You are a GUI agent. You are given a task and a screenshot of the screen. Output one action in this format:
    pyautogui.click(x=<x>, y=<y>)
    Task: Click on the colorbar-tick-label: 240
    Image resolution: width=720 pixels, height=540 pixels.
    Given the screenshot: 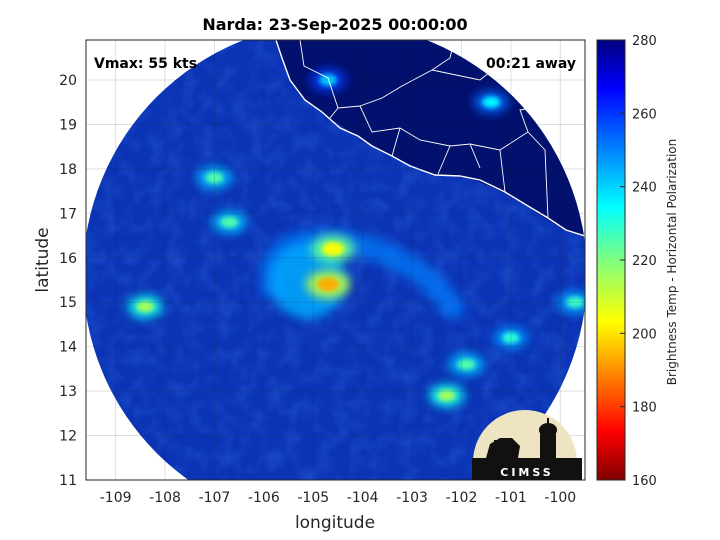 What is the action you would take?
    pyautogui.click(x=644, y=188)
    